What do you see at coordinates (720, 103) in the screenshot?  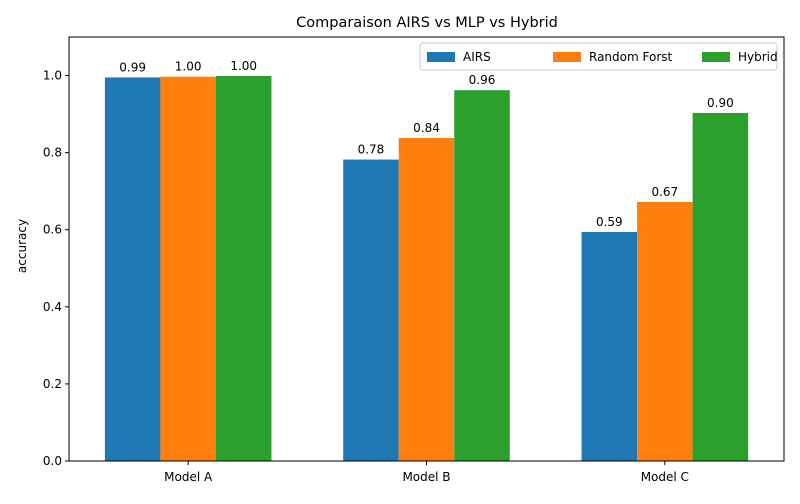 I see `bar-value-label: 0.90` at bounding box center [720, 103].